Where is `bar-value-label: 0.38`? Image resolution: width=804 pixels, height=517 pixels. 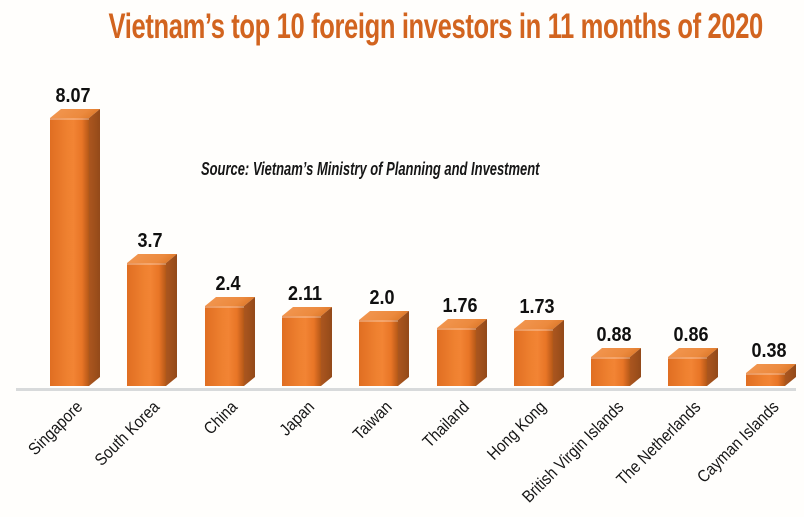 bar-value-label: 0.38 is located at coordinates (768, 351).